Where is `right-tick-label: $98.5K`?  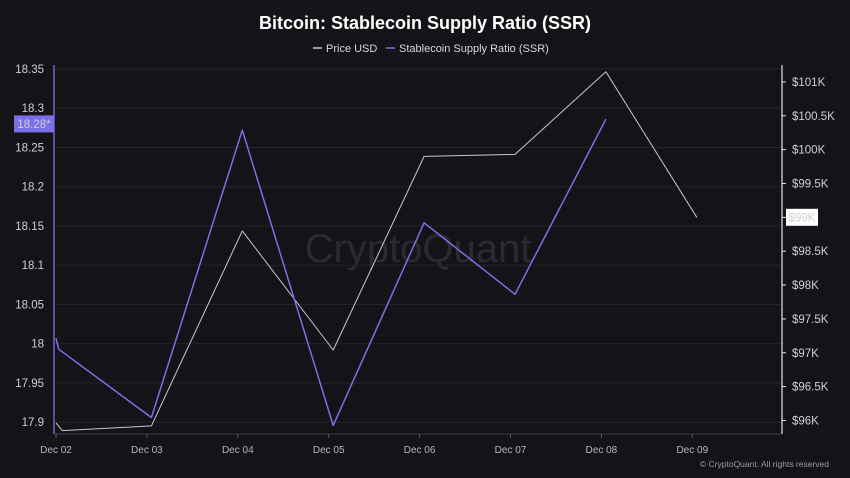 right-tick-label: $98.5K is located at coordinates (810, 252).